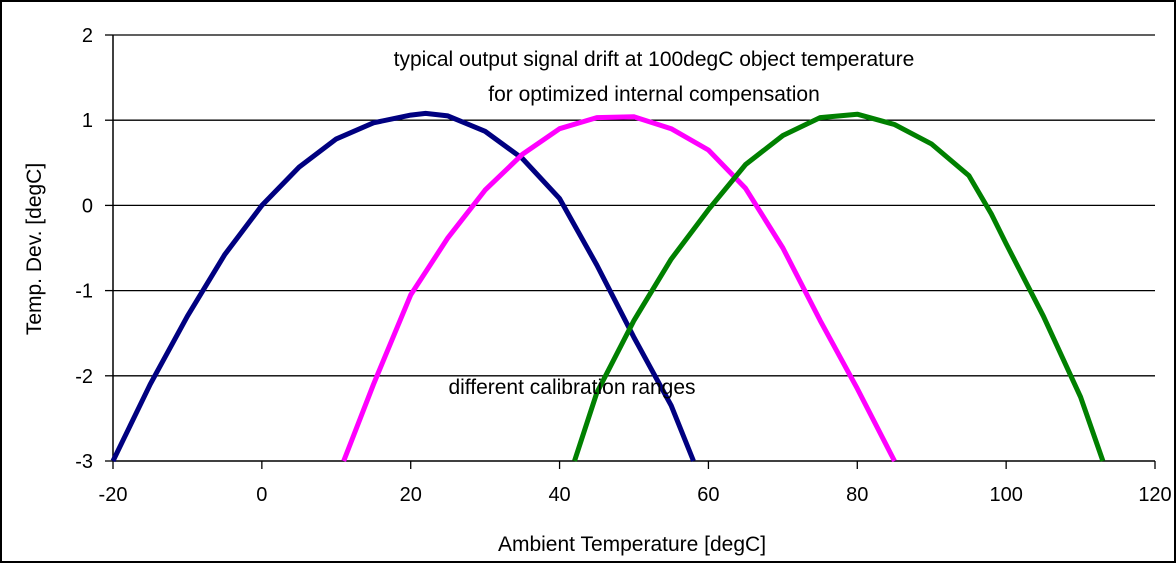  I want to click on chart-title-line-2: for optimized internal compensation, so click(654, 94).